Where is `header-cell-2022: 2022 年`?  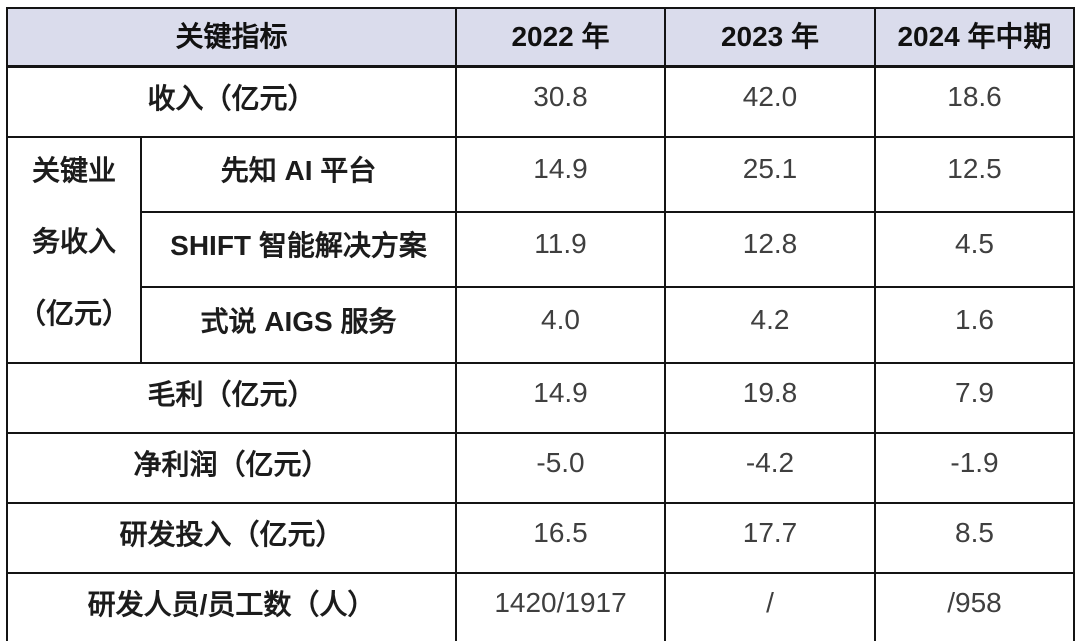
header-cell-2022: 2022 年 is located at coordinates (560, 37).